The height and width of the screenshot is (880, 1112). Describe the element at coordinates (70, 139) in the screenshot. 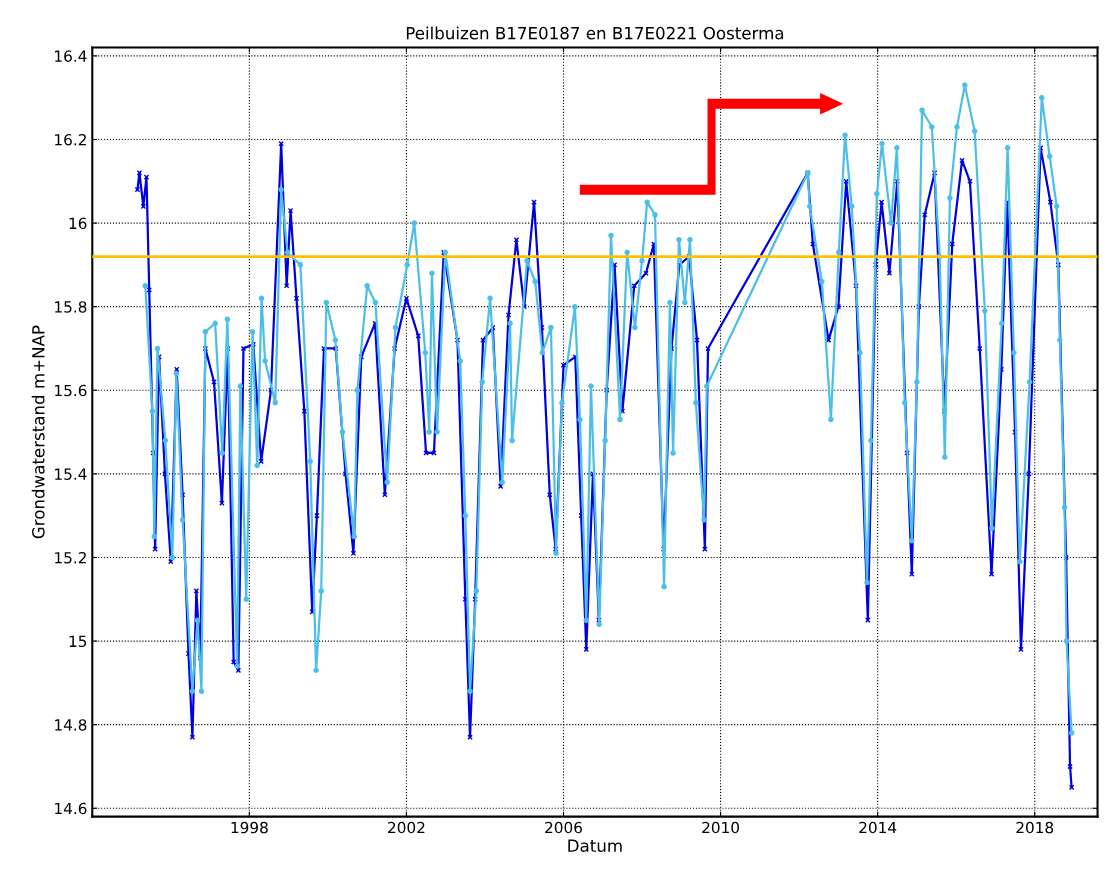

I see `y-tick-label: 16.2` at that location.